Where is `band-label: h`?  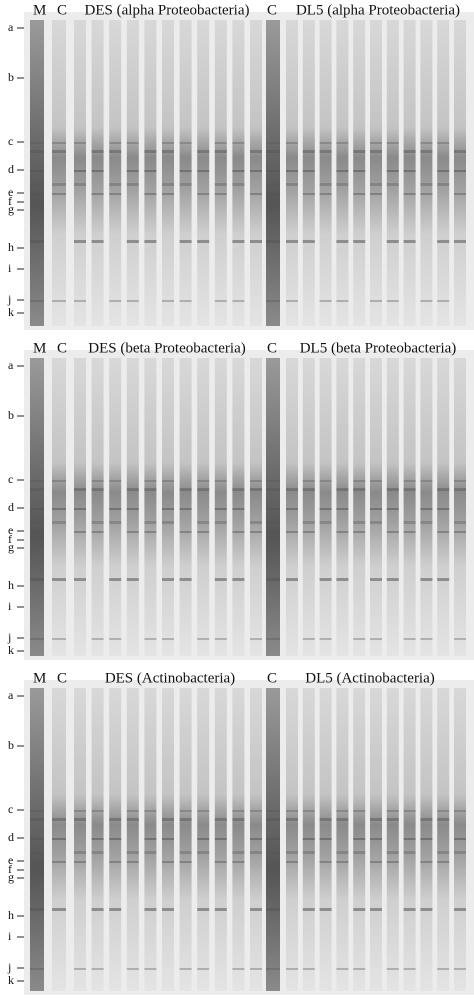 band-label: h is located at coordinates (11, 585).